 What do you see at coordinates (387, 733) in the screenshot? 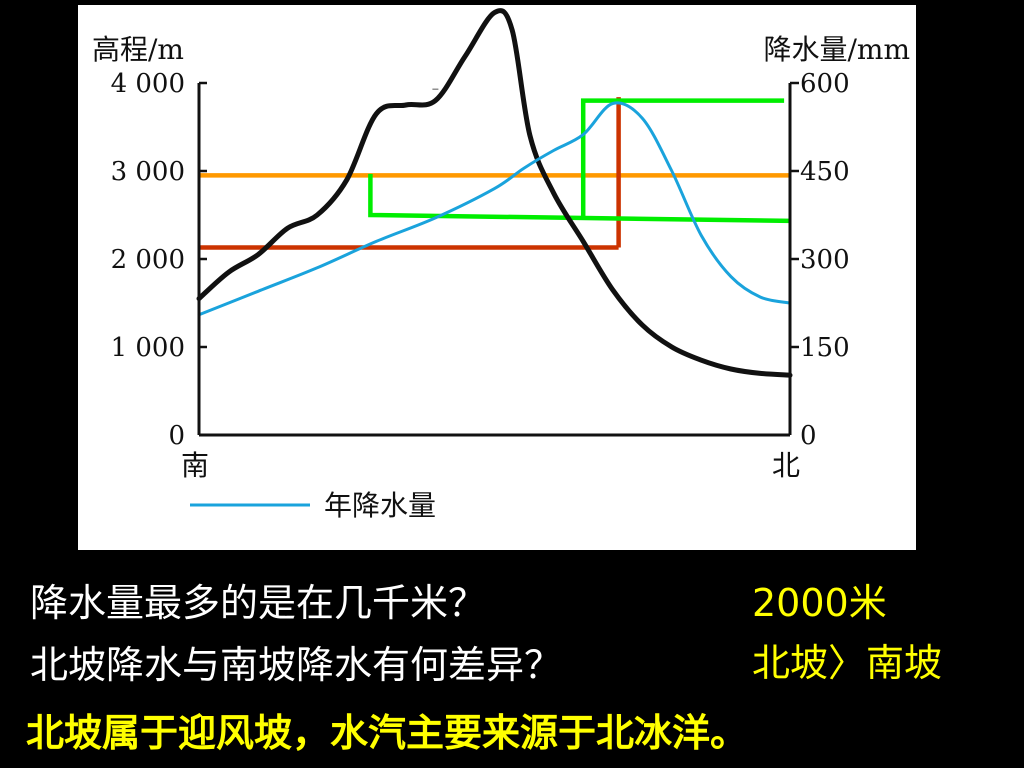
I see `conclusion-text: 北坡属于迎风坡，水汽主要来源于北冰洋。` at bounding box center [387, 733].